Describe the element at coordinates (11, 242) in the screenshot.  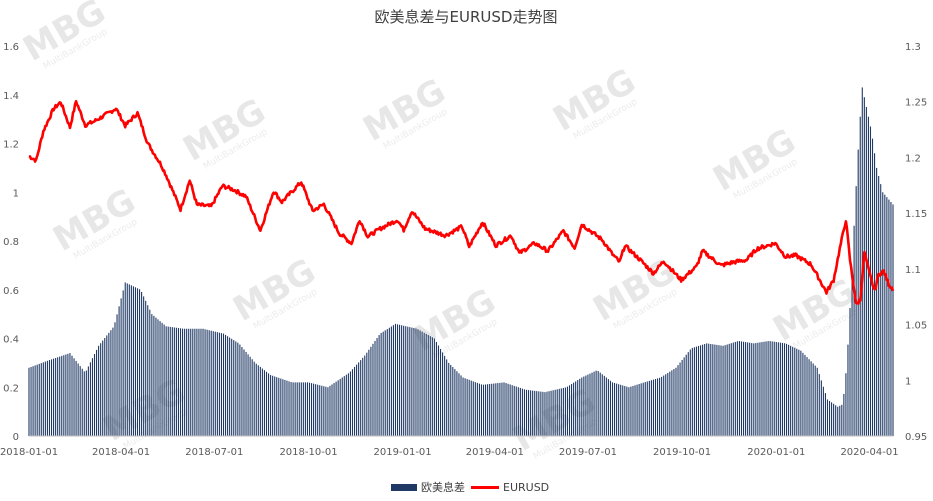
I see `y-axis-left: 0 0.2 0.4 0.6 0.8 1 1.2 1.4 1.6` at that location.